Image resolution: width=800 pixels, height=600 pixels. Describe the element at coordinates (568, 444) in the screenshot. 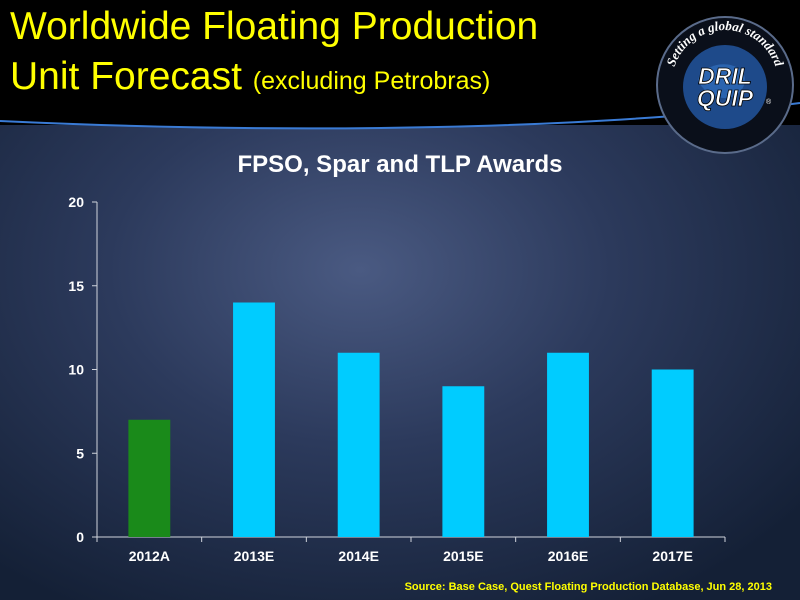

I see `bar-2016E` at that location.